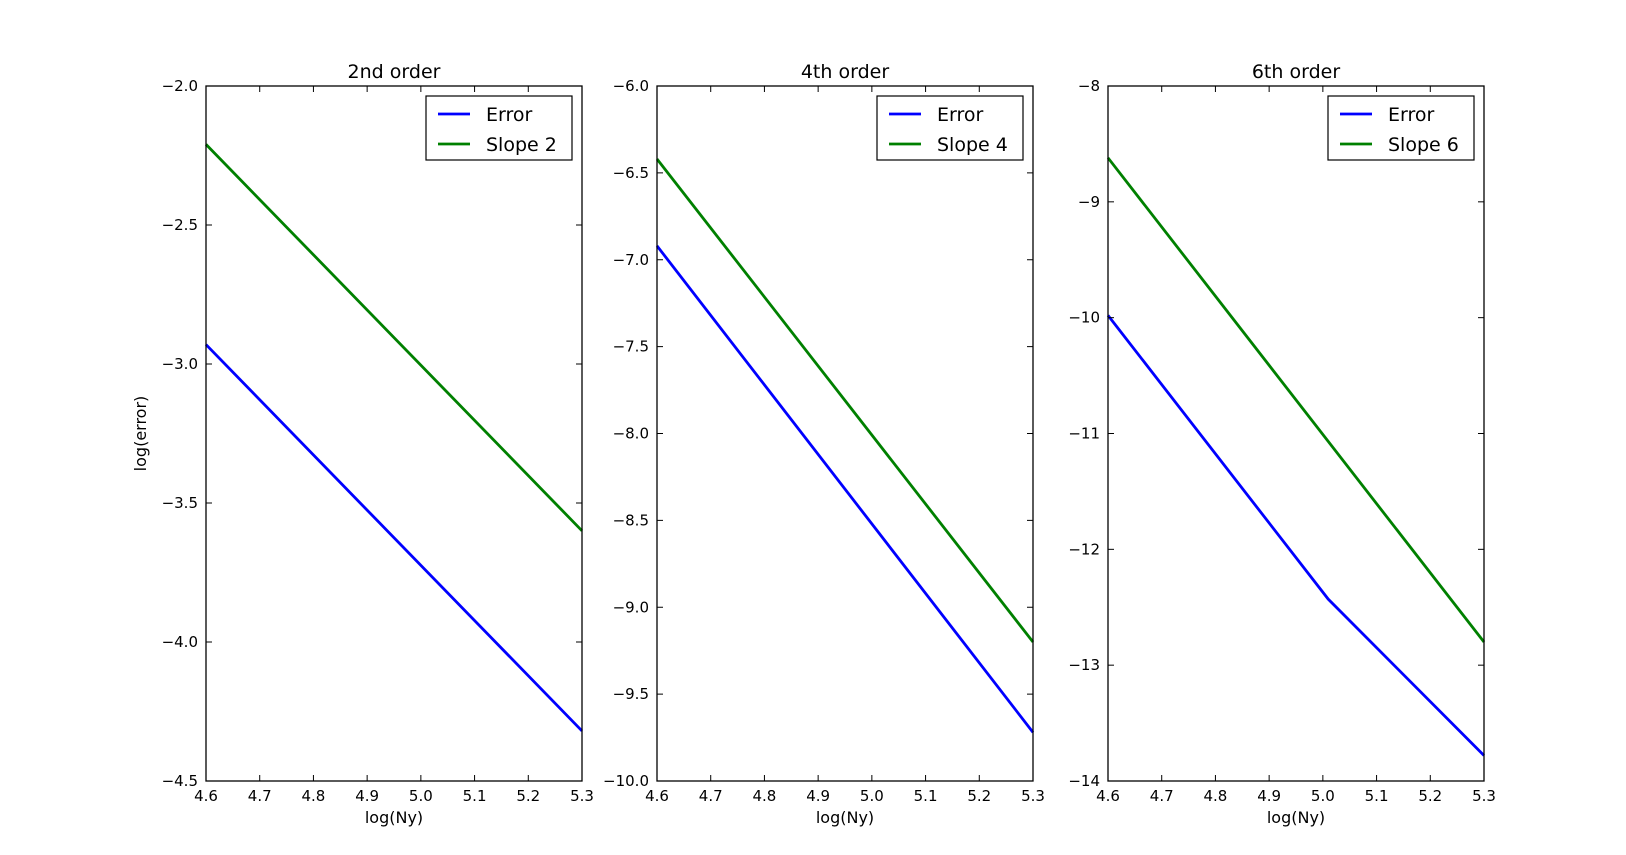 This screenshot has width=1626, height=855. Describe the element at coordinates (631, 173) in the screenshot. I see `y-tick-label: −6.5` at that location.